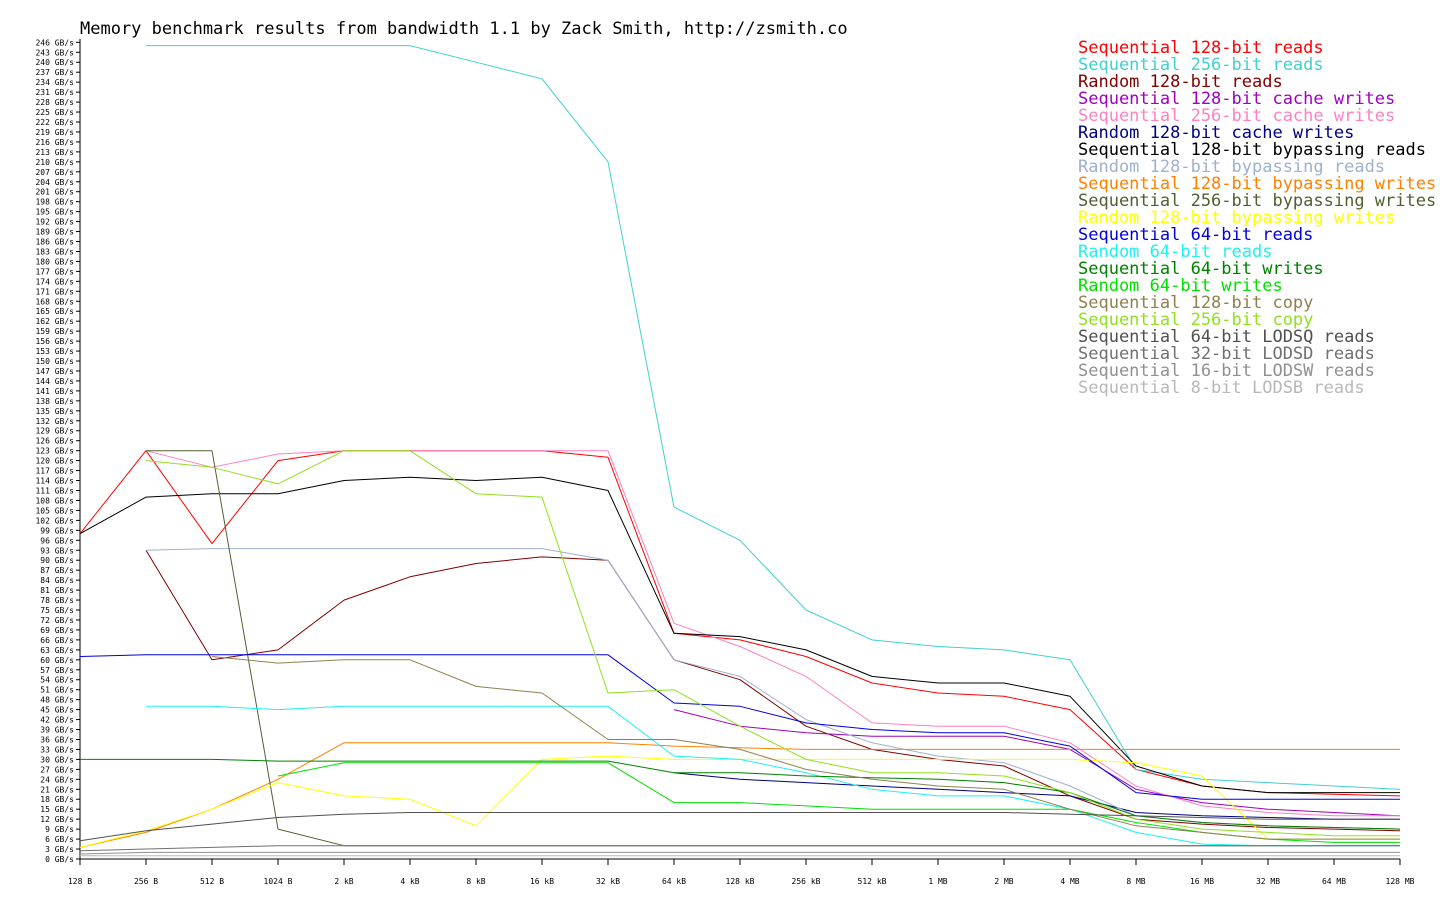  I want to click on legend-entry: Random 128-bit reads, so click(1180, 82).